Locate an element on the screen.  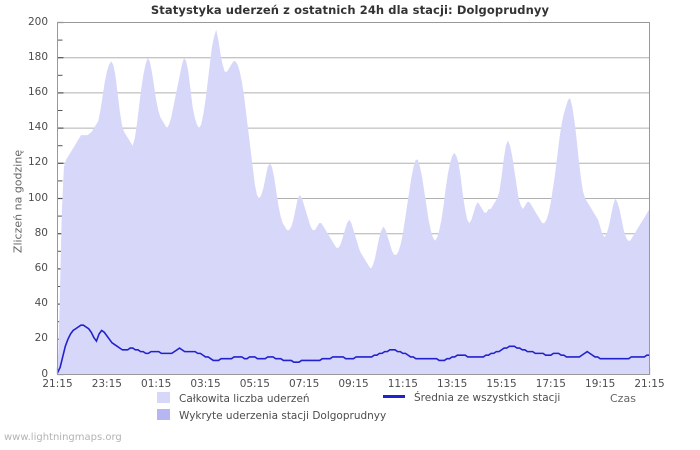
legend-label-station: Wykryte uderzenia stacji Dolgoprudnyy is located at coordinates (283, 416).